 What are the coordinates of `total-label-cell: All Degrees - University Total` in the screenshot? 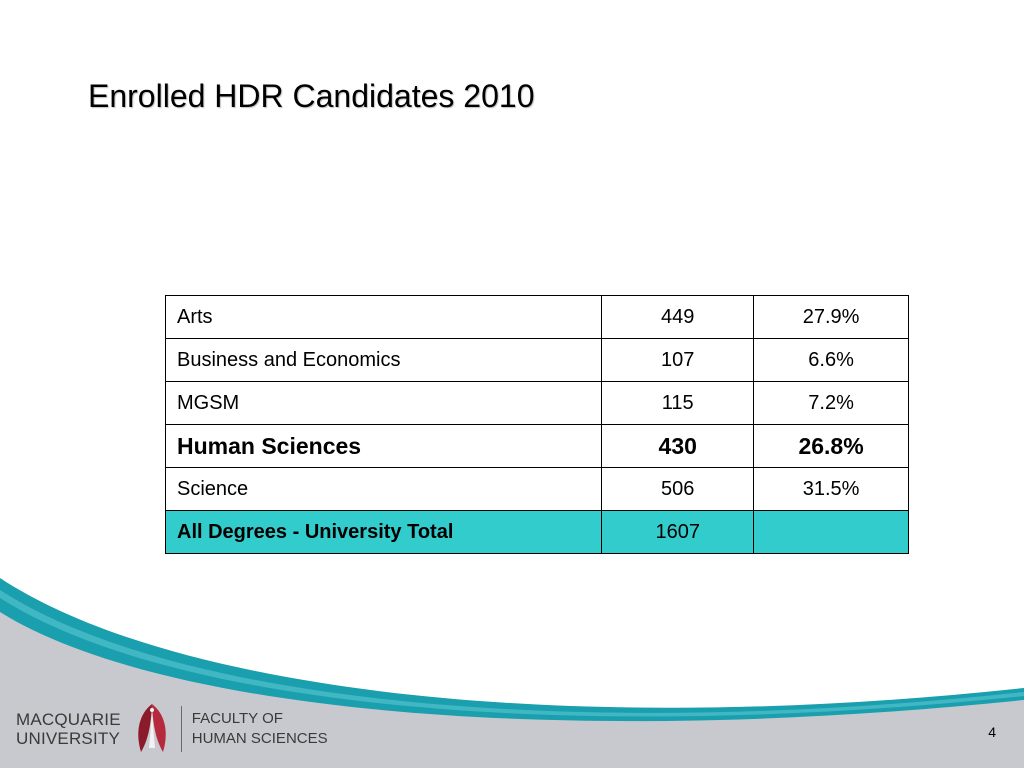 It's located at (383, 532).